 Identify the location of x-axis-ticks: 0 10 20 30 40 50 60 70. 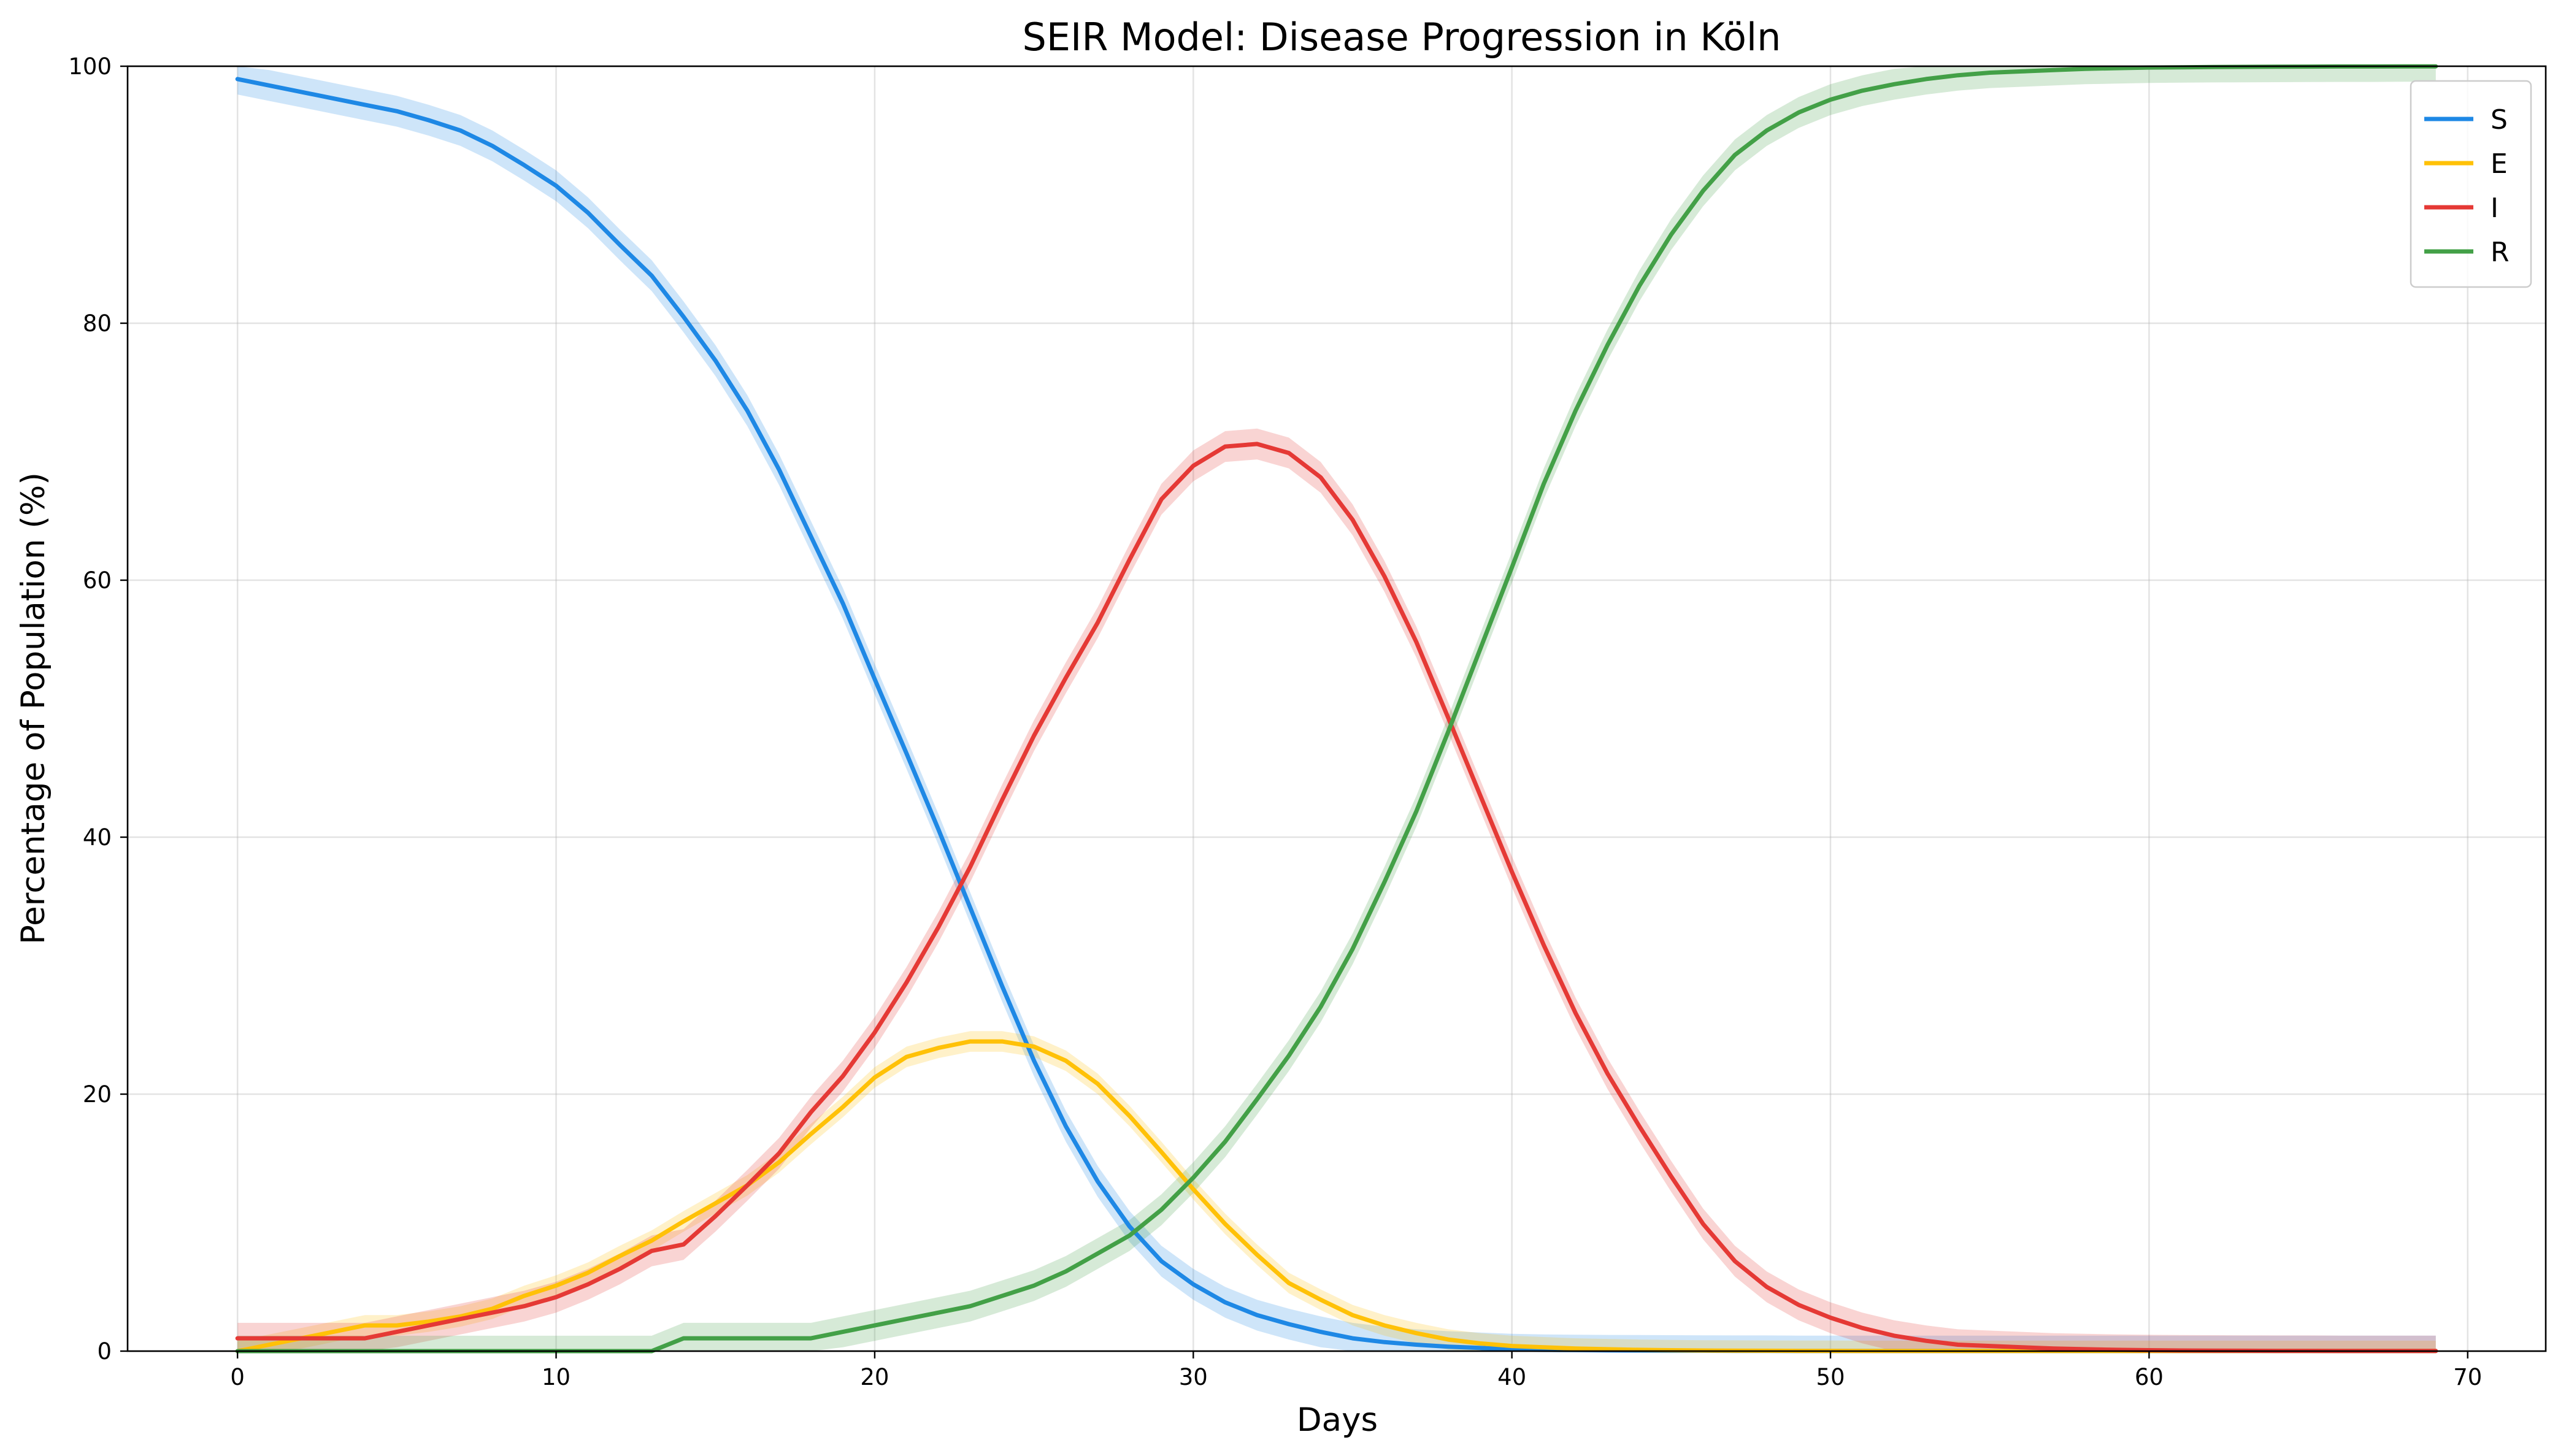
(1356, 1370).